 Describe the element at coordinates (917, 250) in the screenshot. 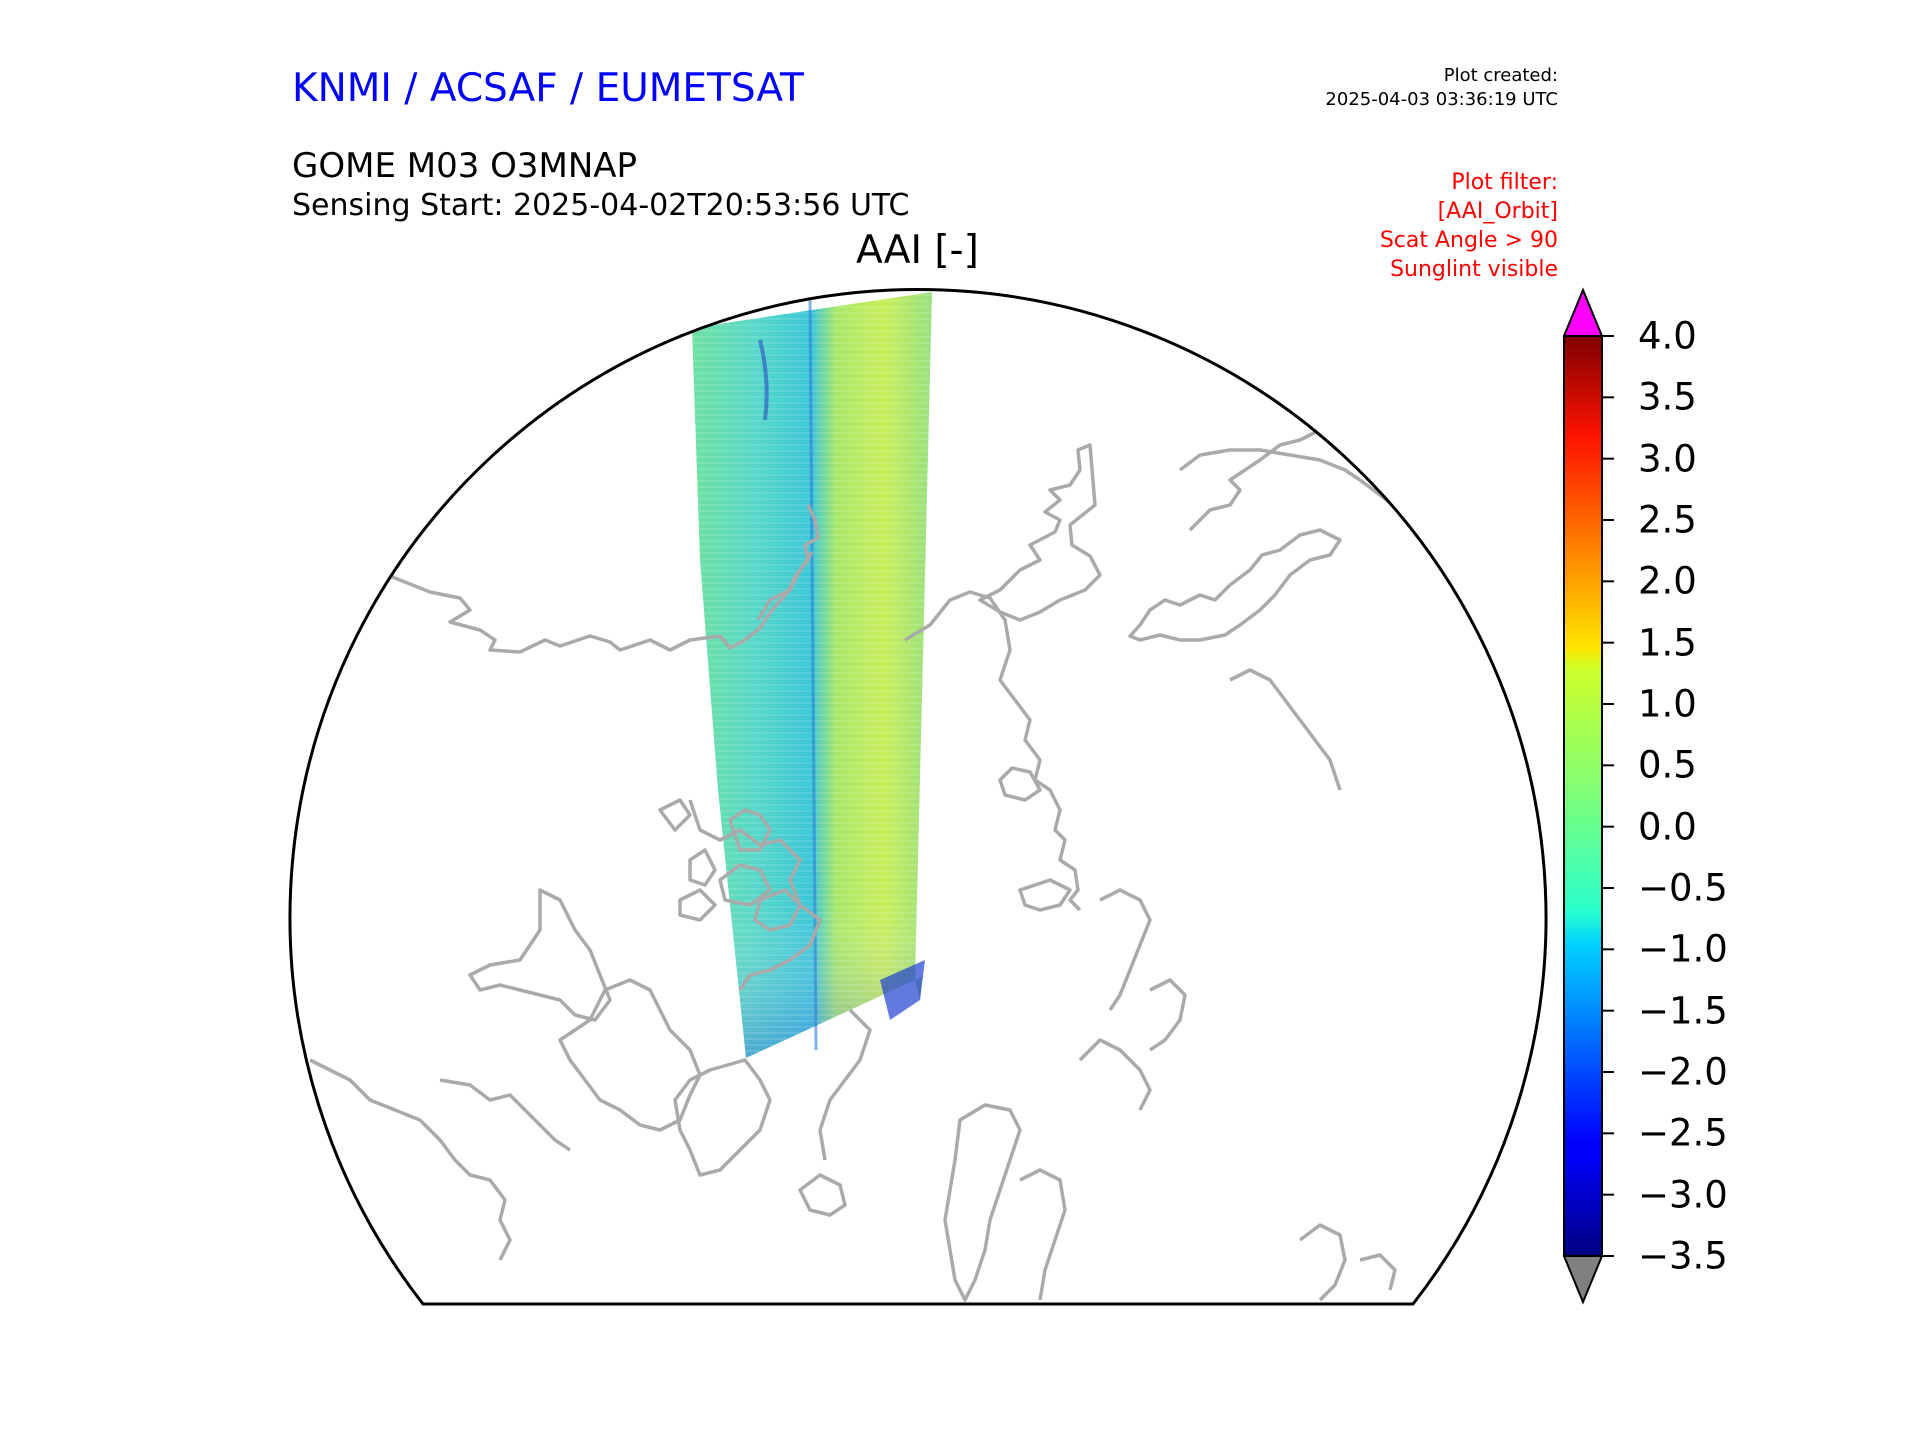

I see `variable-title: AAI [-]` at that location.